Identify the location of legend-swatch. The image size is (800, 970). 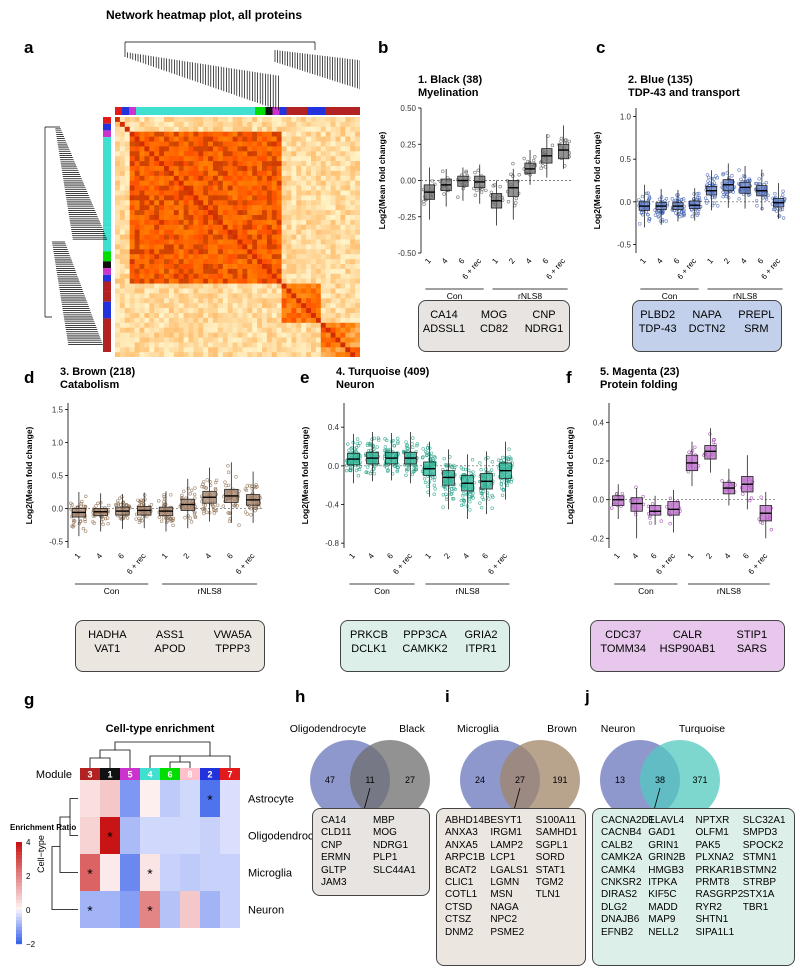
(19, 878).